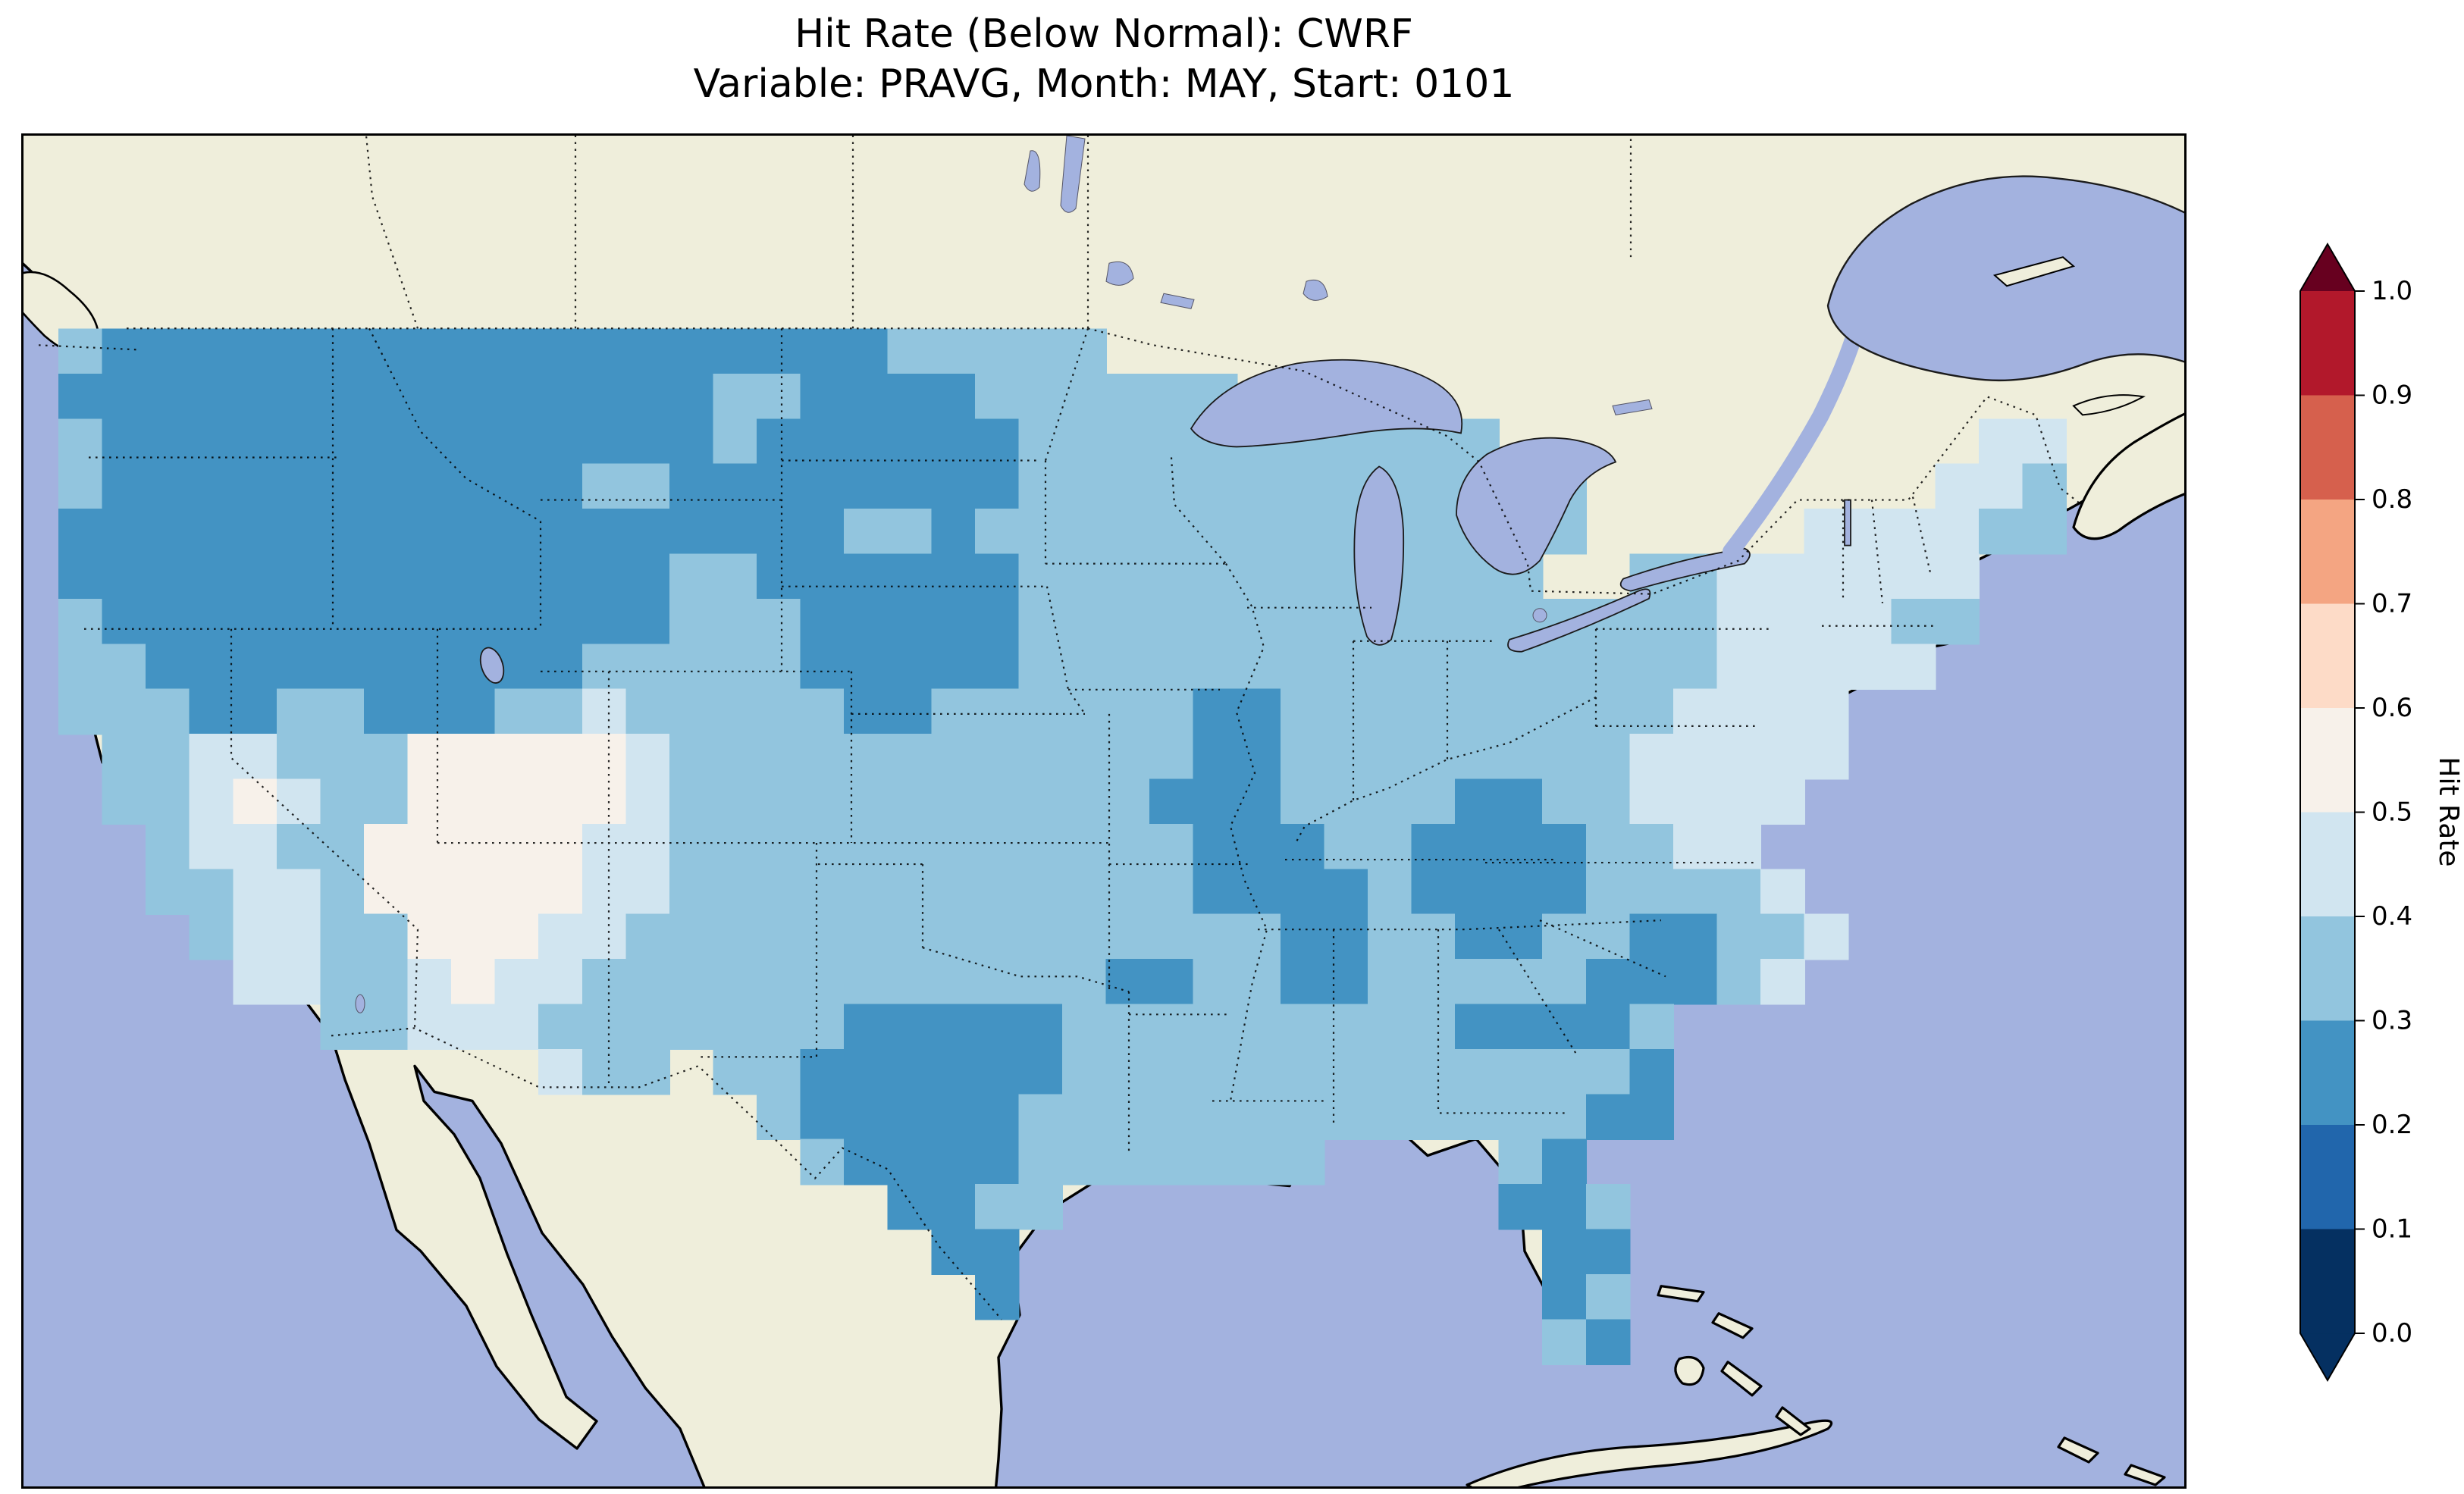 This screenshot has height=1494, width=2464. I want to click on colorbar-tick-label: 0.9, so click(2392, 396).